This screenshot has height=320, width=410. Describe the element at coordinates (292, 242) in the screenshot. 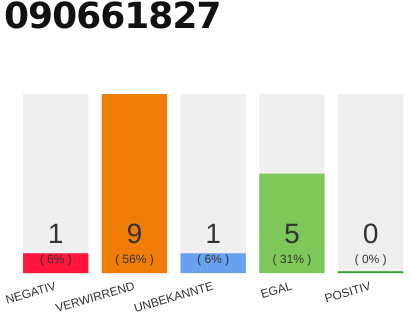

I see `data-label: 5 ( 31% )` at that location.